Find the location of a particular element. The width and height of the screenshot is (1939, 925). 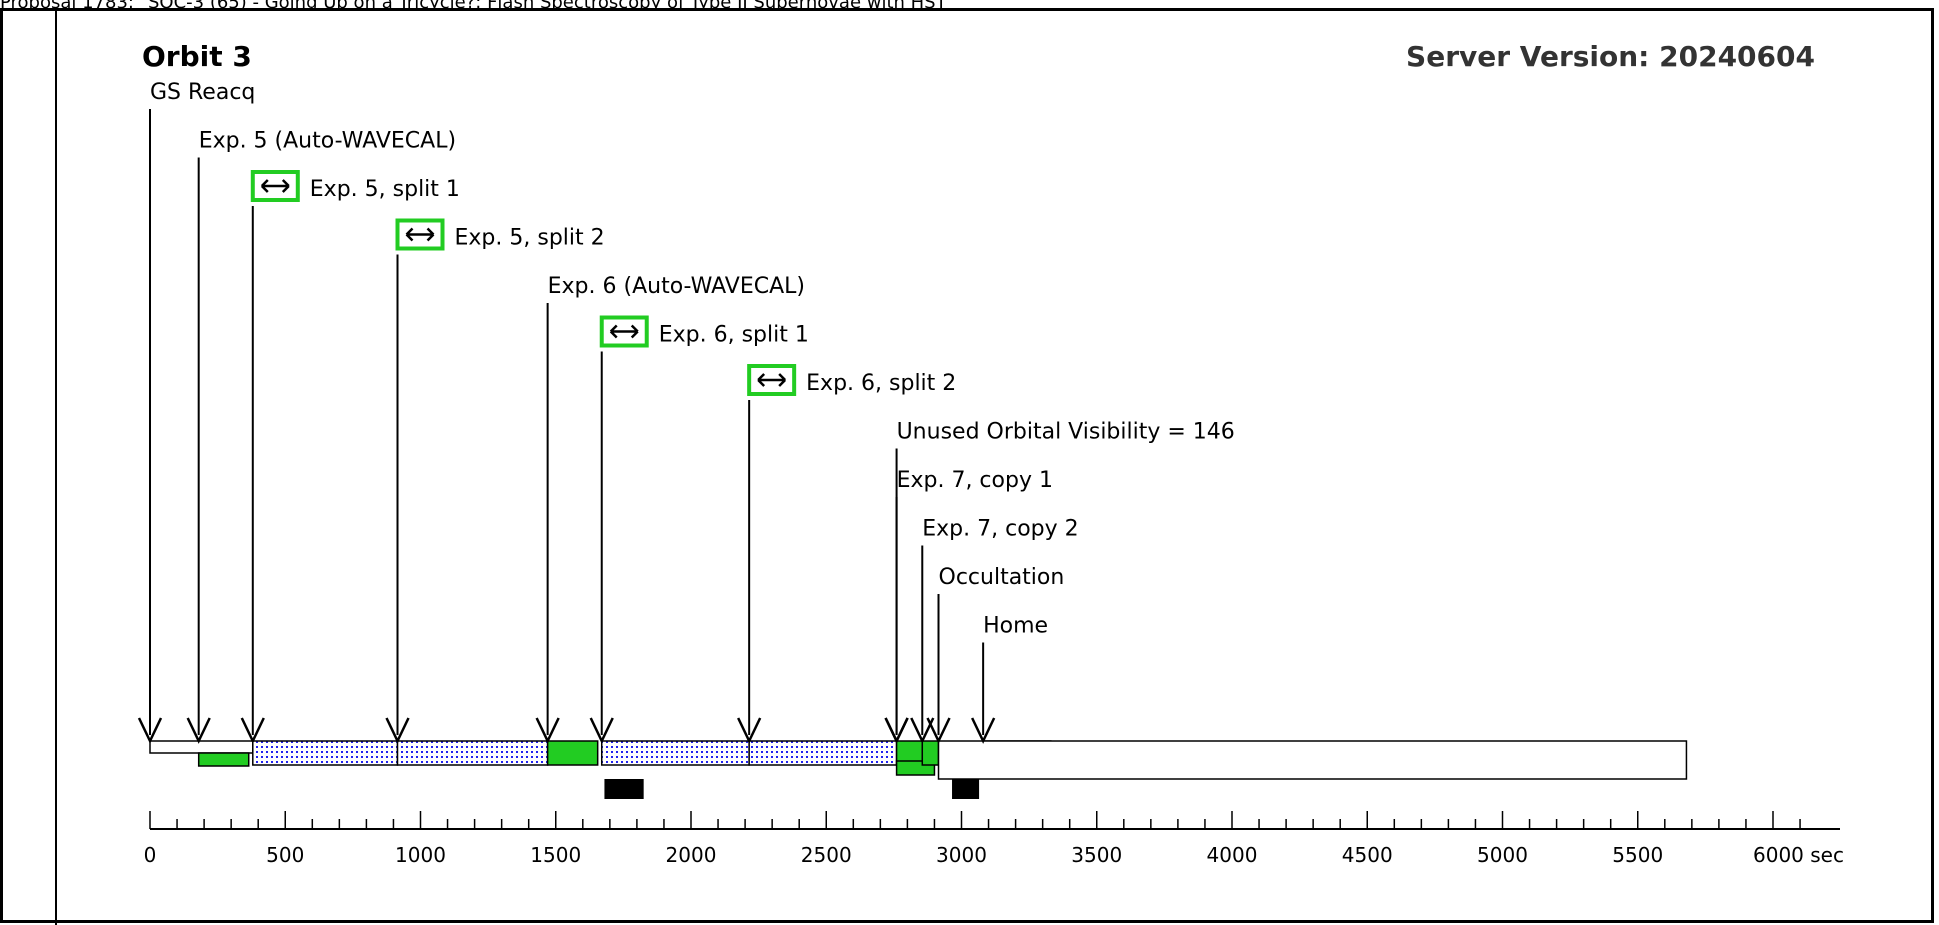

event-marker: Exp. 5, split 2 is located at coordinates (495, 481).